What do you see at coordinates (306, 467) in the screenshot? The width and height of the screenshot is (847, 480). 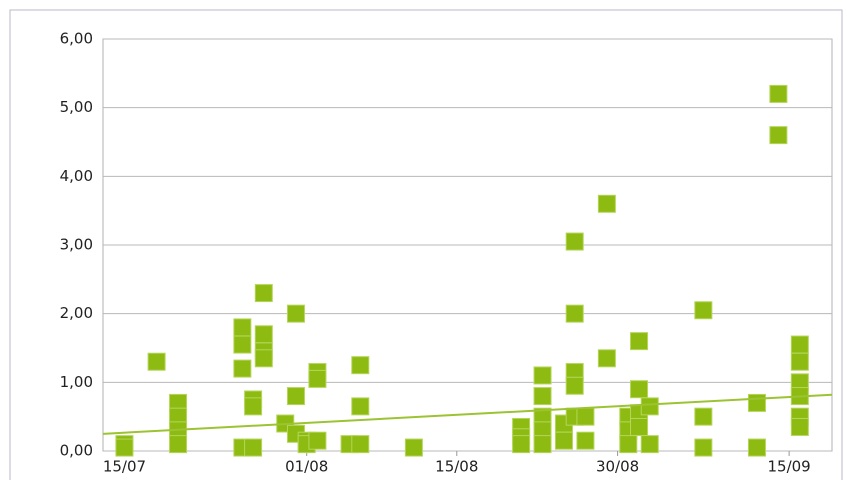 I see `x-tick-label: 01/08` at bounding box center [306, 467].